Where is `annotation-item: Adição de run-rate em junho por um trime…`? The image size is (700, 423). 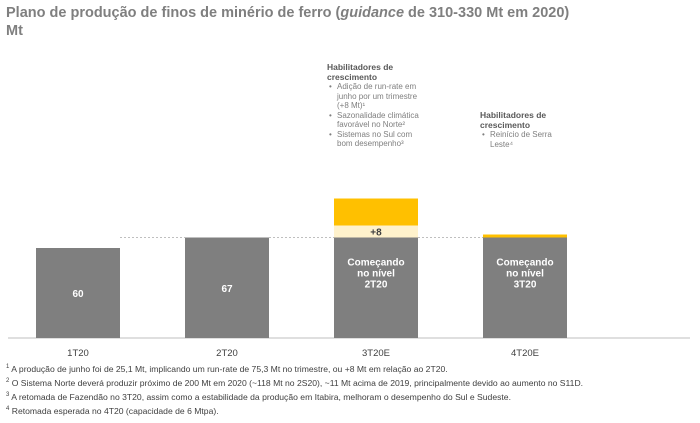
annotation-item: Adição de run-rate em junho por um trime… is located at coordinates (378, 96).